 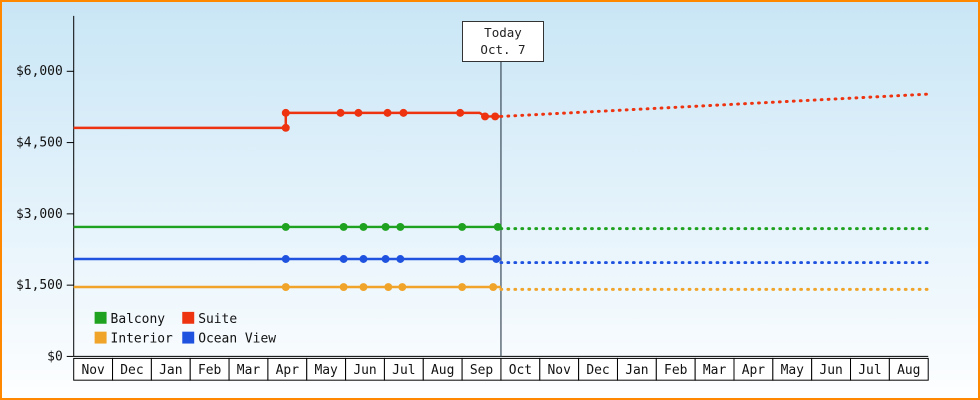 What do you see at coordinates (237, 339) in the screenshot?
I see `legend-label: Ocean View` at bounding box center [237, 339].